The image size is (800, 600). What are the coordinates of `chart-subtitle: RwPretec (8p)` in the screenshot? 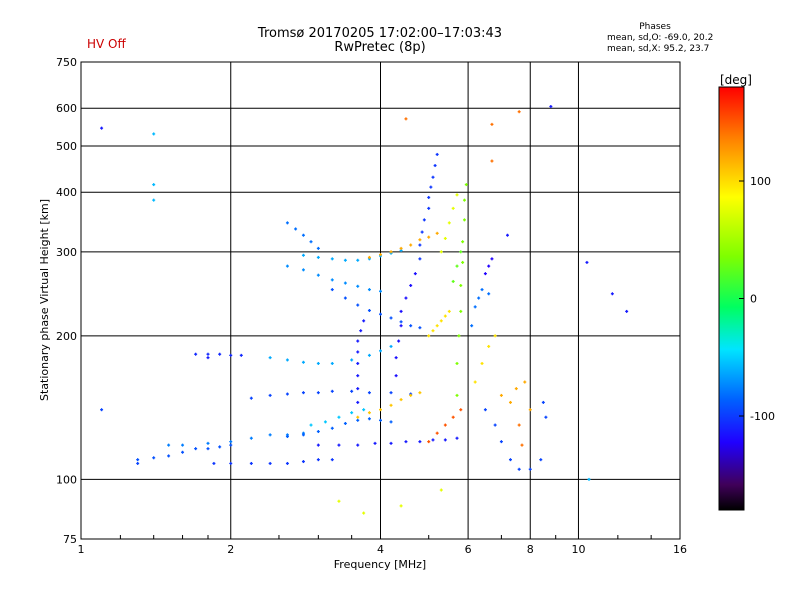 It's located at (380, 47).